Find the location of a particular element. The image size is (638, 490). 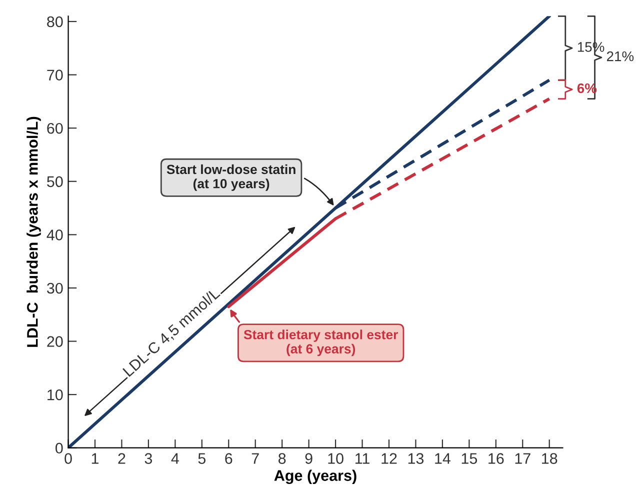

x-tick-label: 13 is located at coordinates (416, 458).